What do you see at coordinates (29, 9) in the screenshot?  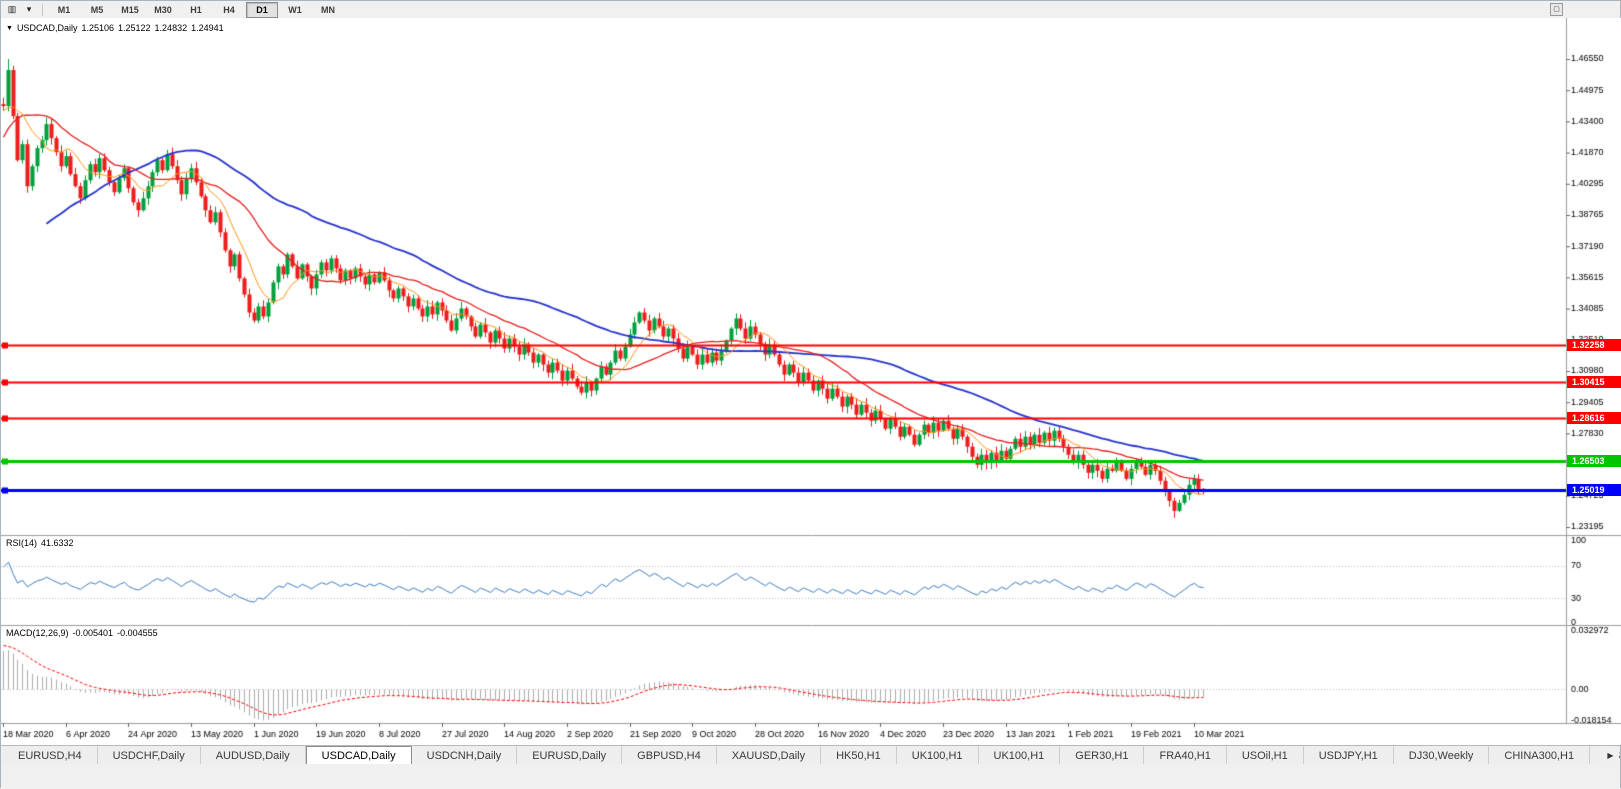 I see `chart-dropdown-icon: ▾` at bounding box center [29, 9].